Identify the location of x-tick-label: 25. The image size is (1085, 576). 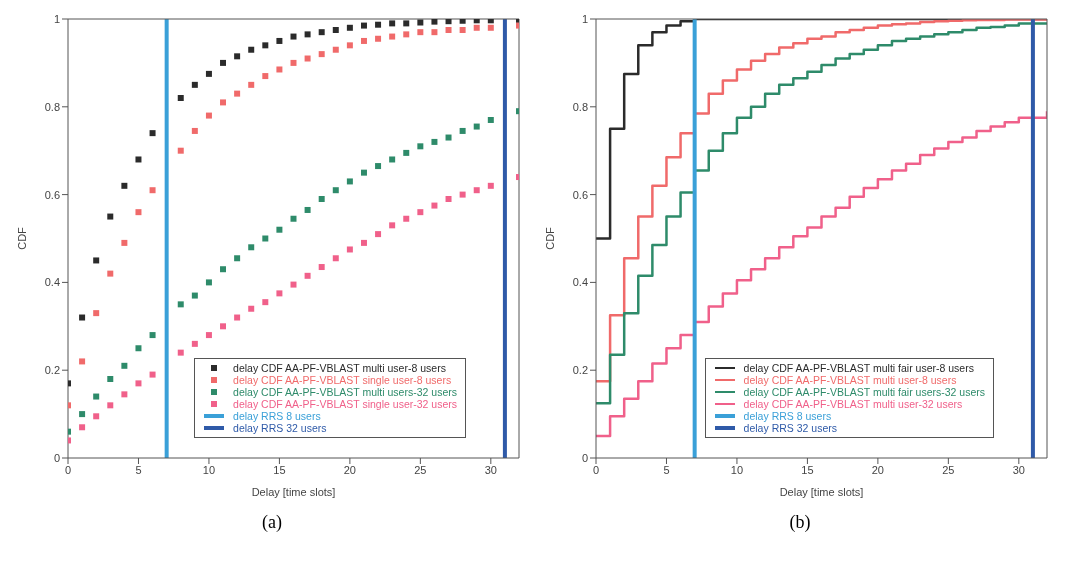
(948, 469).